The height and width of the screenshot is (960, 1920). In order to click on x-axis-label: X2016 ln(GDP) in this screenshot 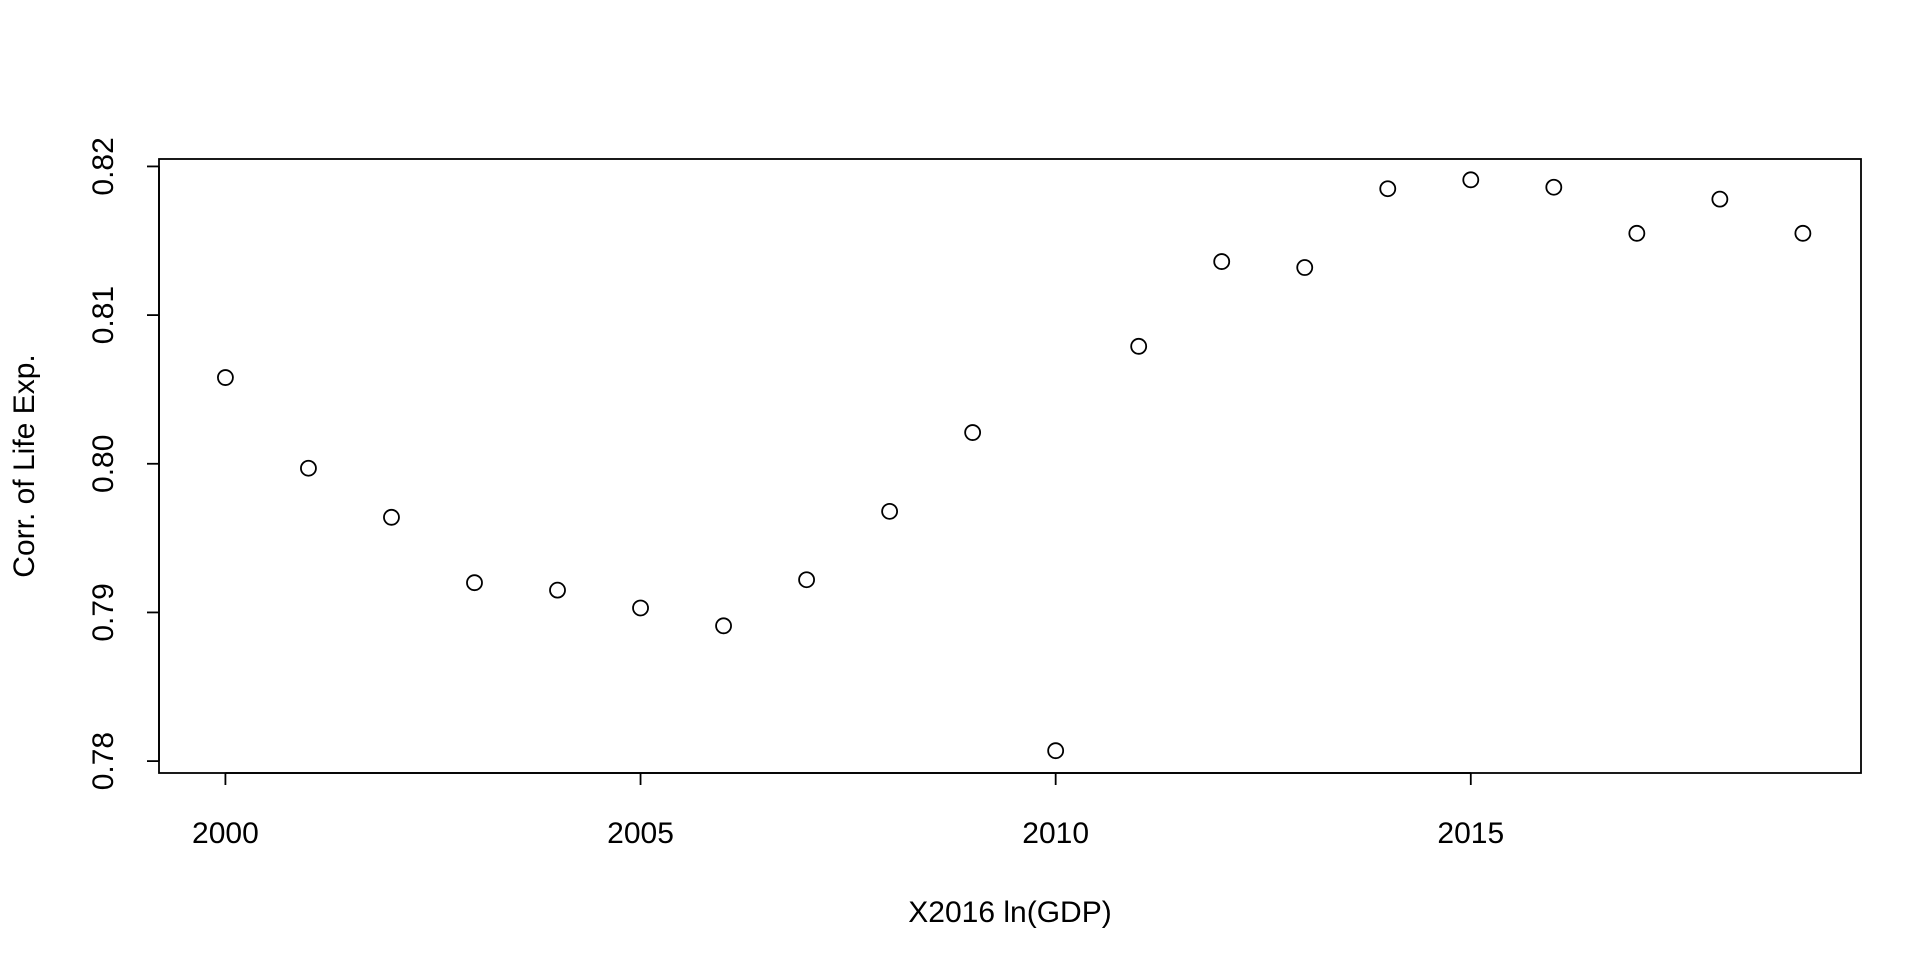, I will do `click(1009, 912)`.